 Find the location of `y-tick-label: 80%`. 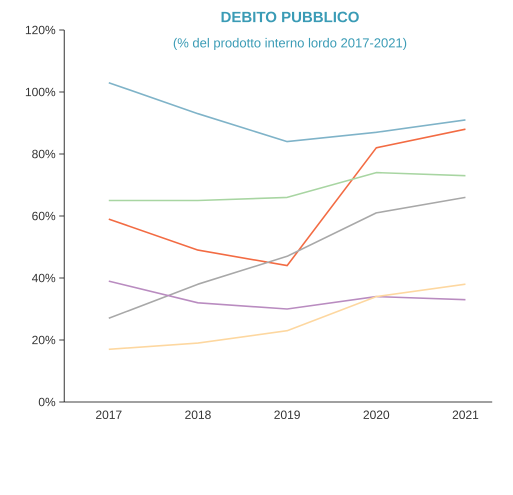

y-tick-label: 80% is located at coordinates (44, 154).